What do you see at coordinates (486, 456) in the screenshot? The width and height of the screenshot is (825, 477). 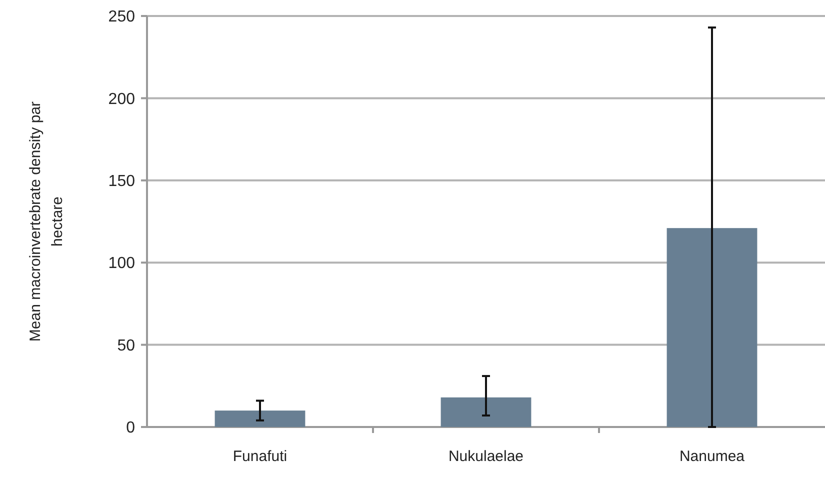 I see `x-tick-label: Nukulaelae` at bounding box center [486, 456].